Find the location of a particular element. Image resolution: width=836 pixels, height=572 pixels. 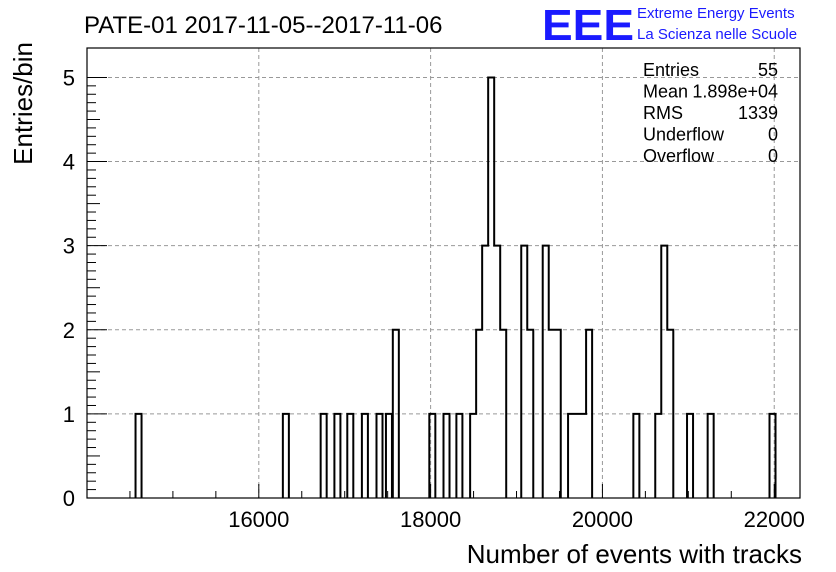

y-tick-label: 1 is located at coordinates (69, 414).